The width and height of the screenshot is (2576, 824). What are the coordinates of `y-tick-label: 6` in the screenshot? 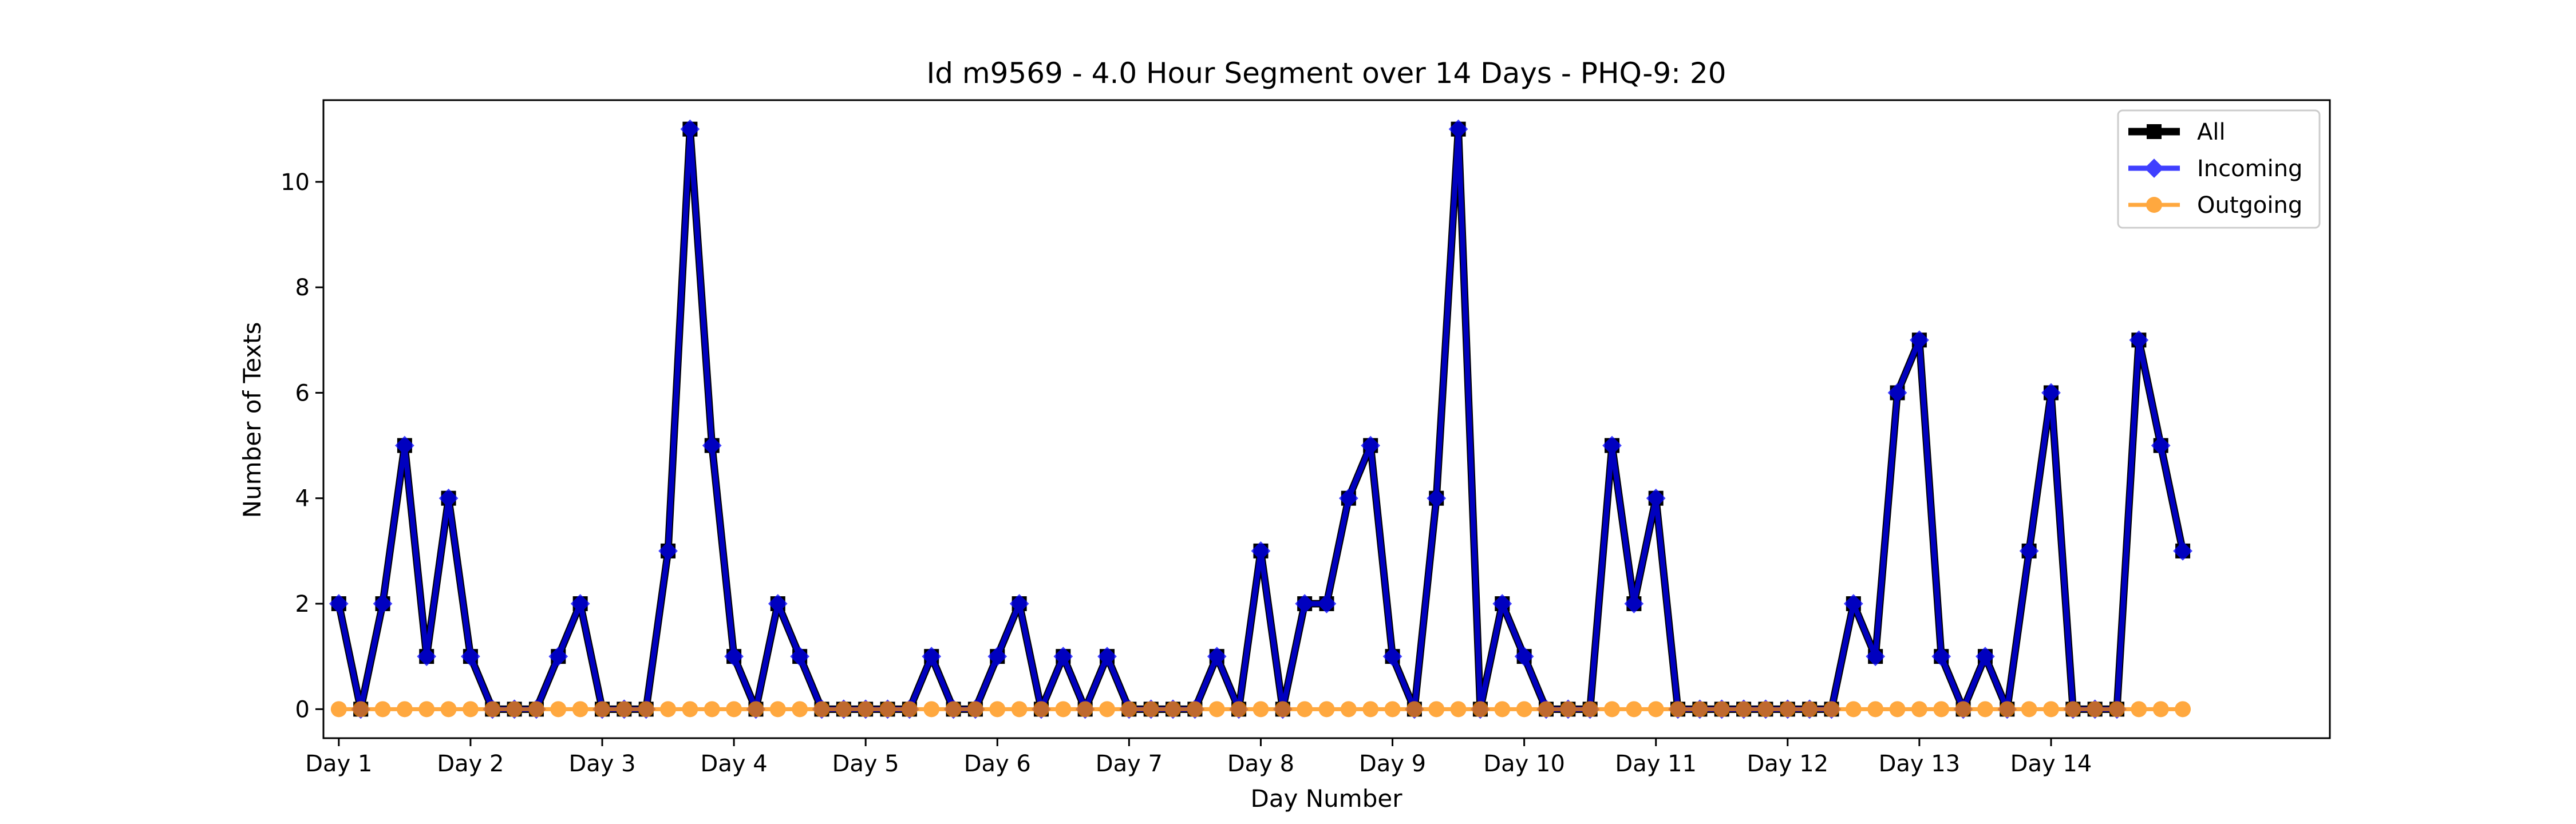 It's located at (302, 393).